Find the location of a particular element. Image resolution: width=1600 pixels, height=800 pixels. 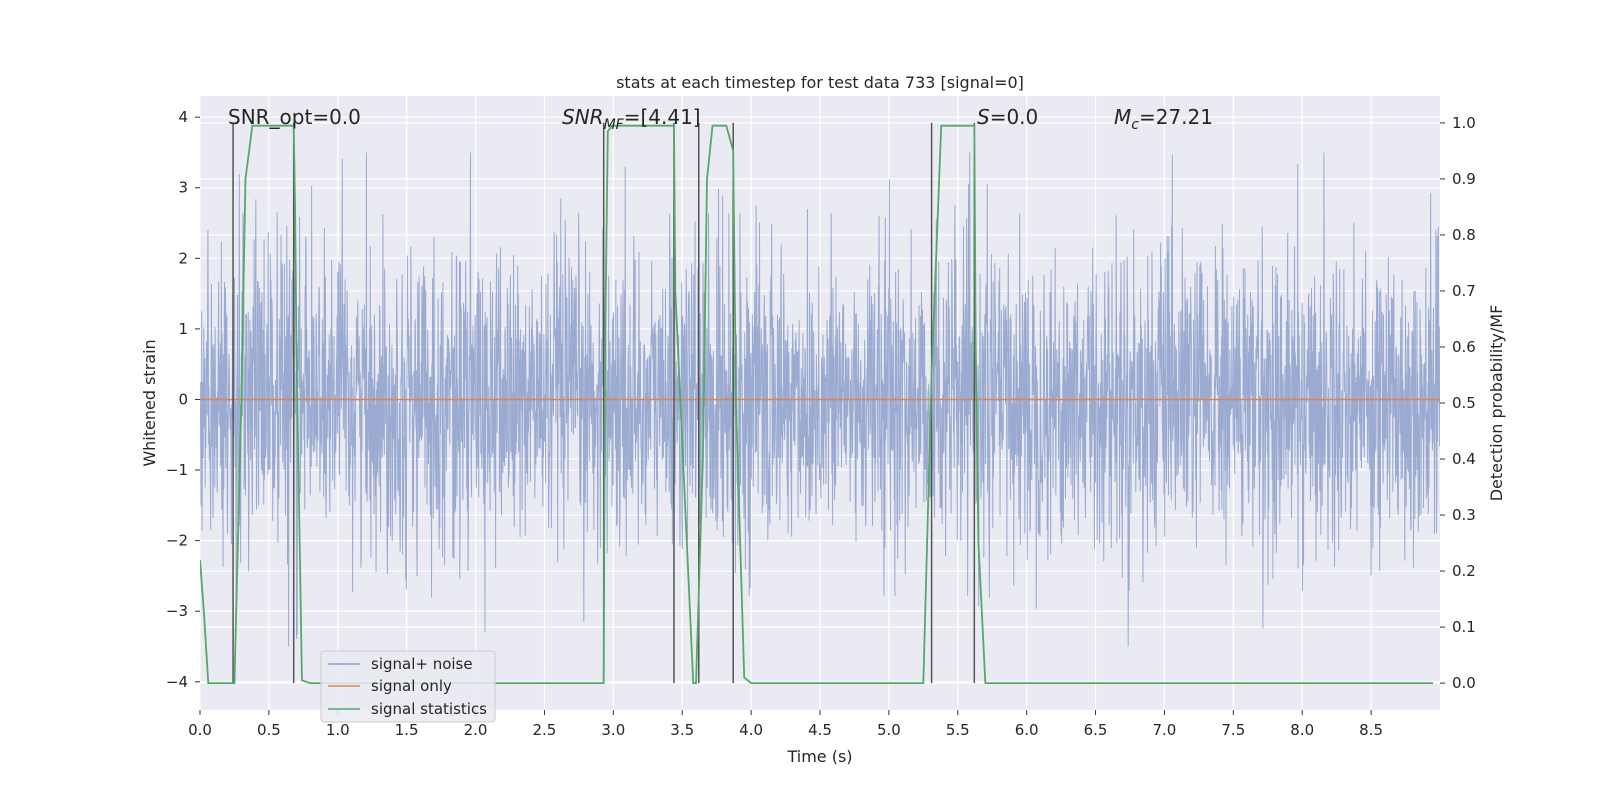

annotation-s: S=0.0 is located at coordinates (1007, 117).